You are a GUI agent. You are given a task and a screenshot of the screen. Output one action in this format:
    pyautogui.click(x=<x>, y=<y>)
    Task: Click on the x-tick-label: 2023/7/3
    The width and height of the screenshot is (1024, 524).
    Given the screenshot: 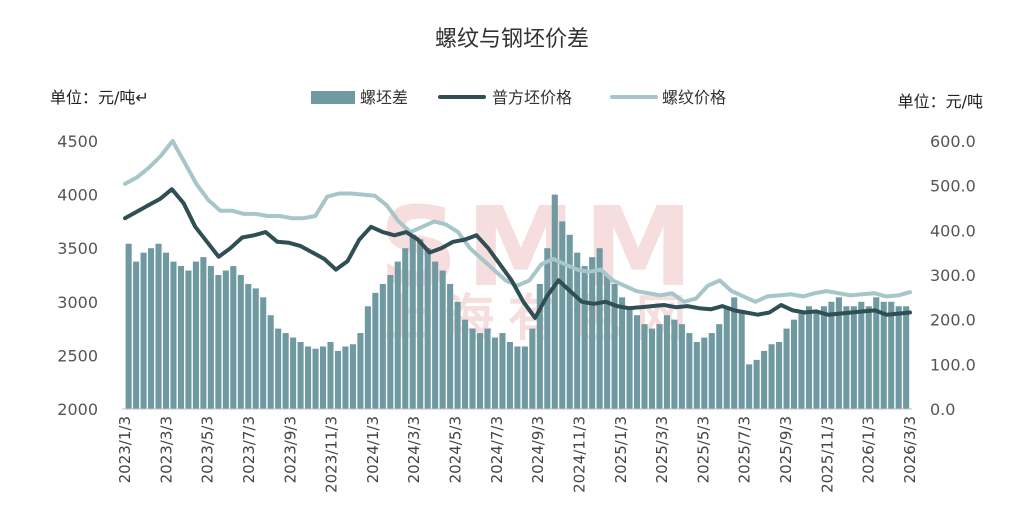 What is the action you would take?
    pyautogui.click(x=249, y=449)
    